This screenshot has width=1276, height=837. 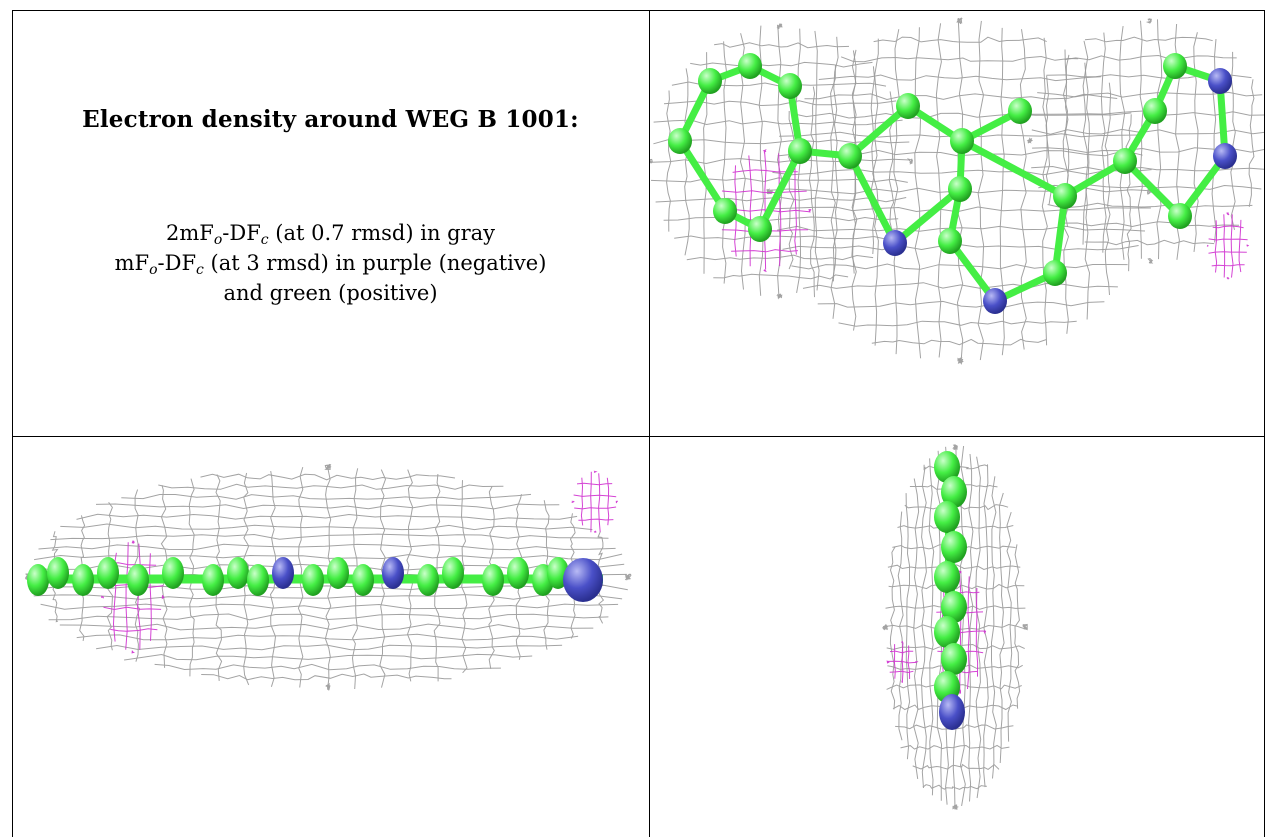 I want to click on ligand-atoms-top, so click(x=952, y=183).